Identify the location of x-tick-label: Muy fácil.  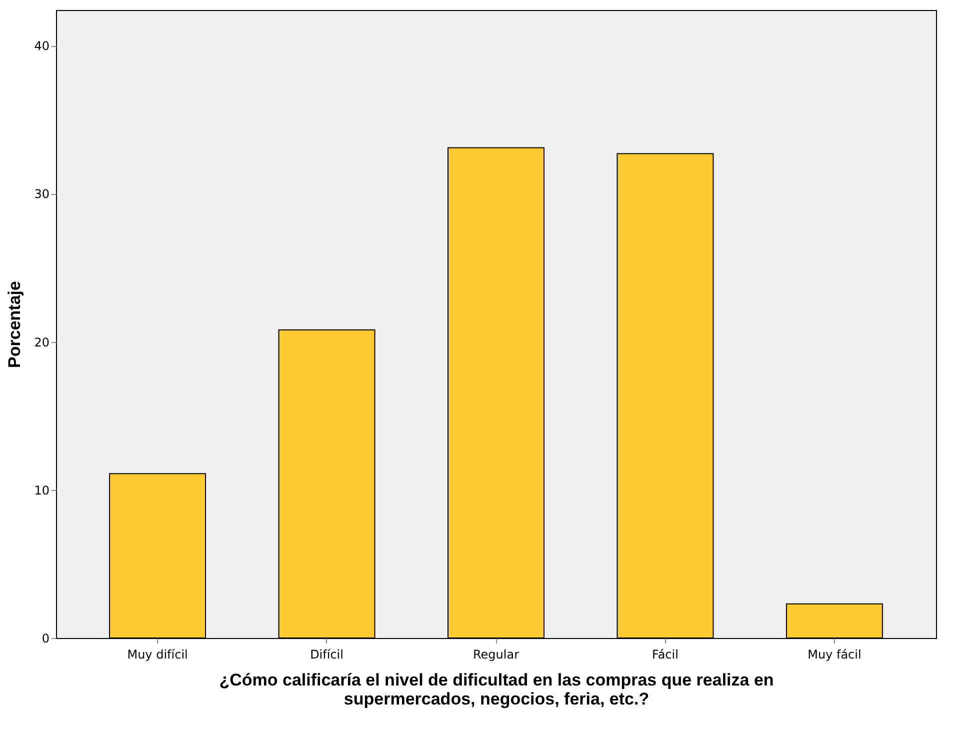
(835, 655).